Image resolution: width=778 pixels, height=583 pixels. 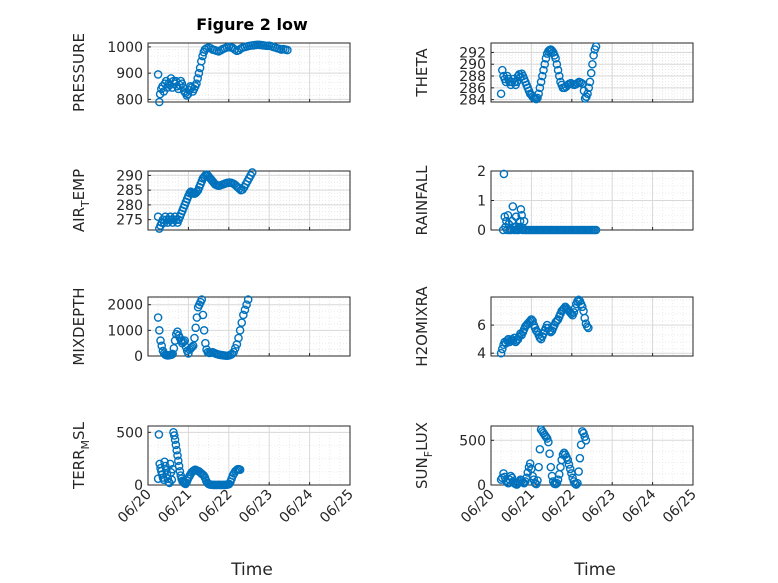 I want to click on y-axis-label: PRESSURE, so click(x=79, y=72).